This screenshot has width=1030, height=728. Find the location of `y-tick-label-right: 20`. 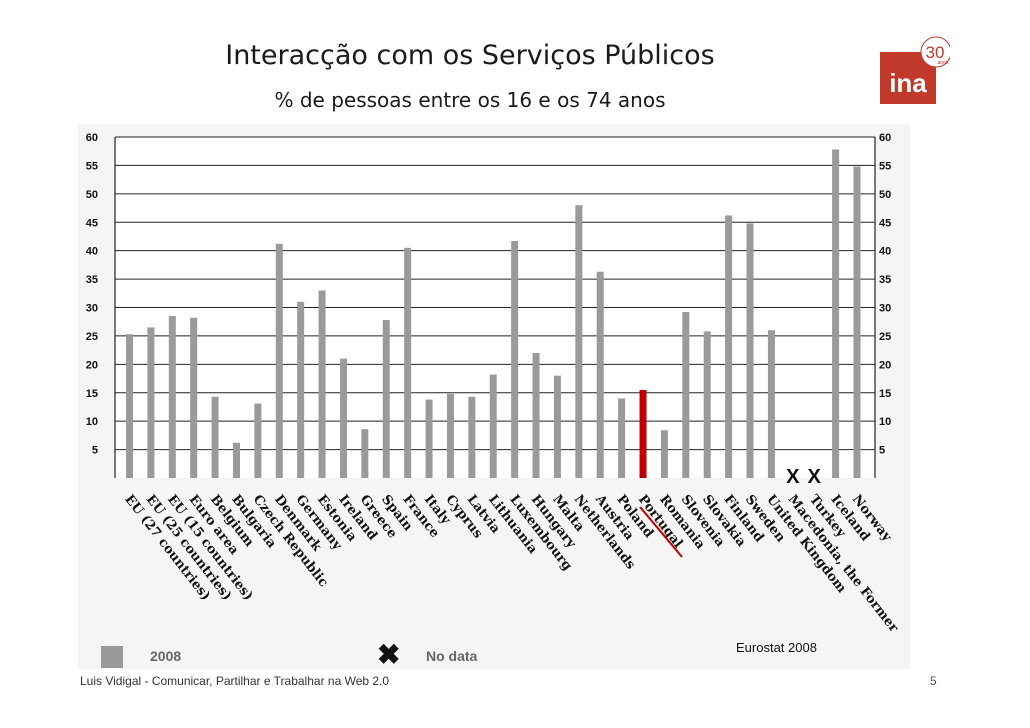

y-tick-label-right: 20 is located at coordinates (885, 365).